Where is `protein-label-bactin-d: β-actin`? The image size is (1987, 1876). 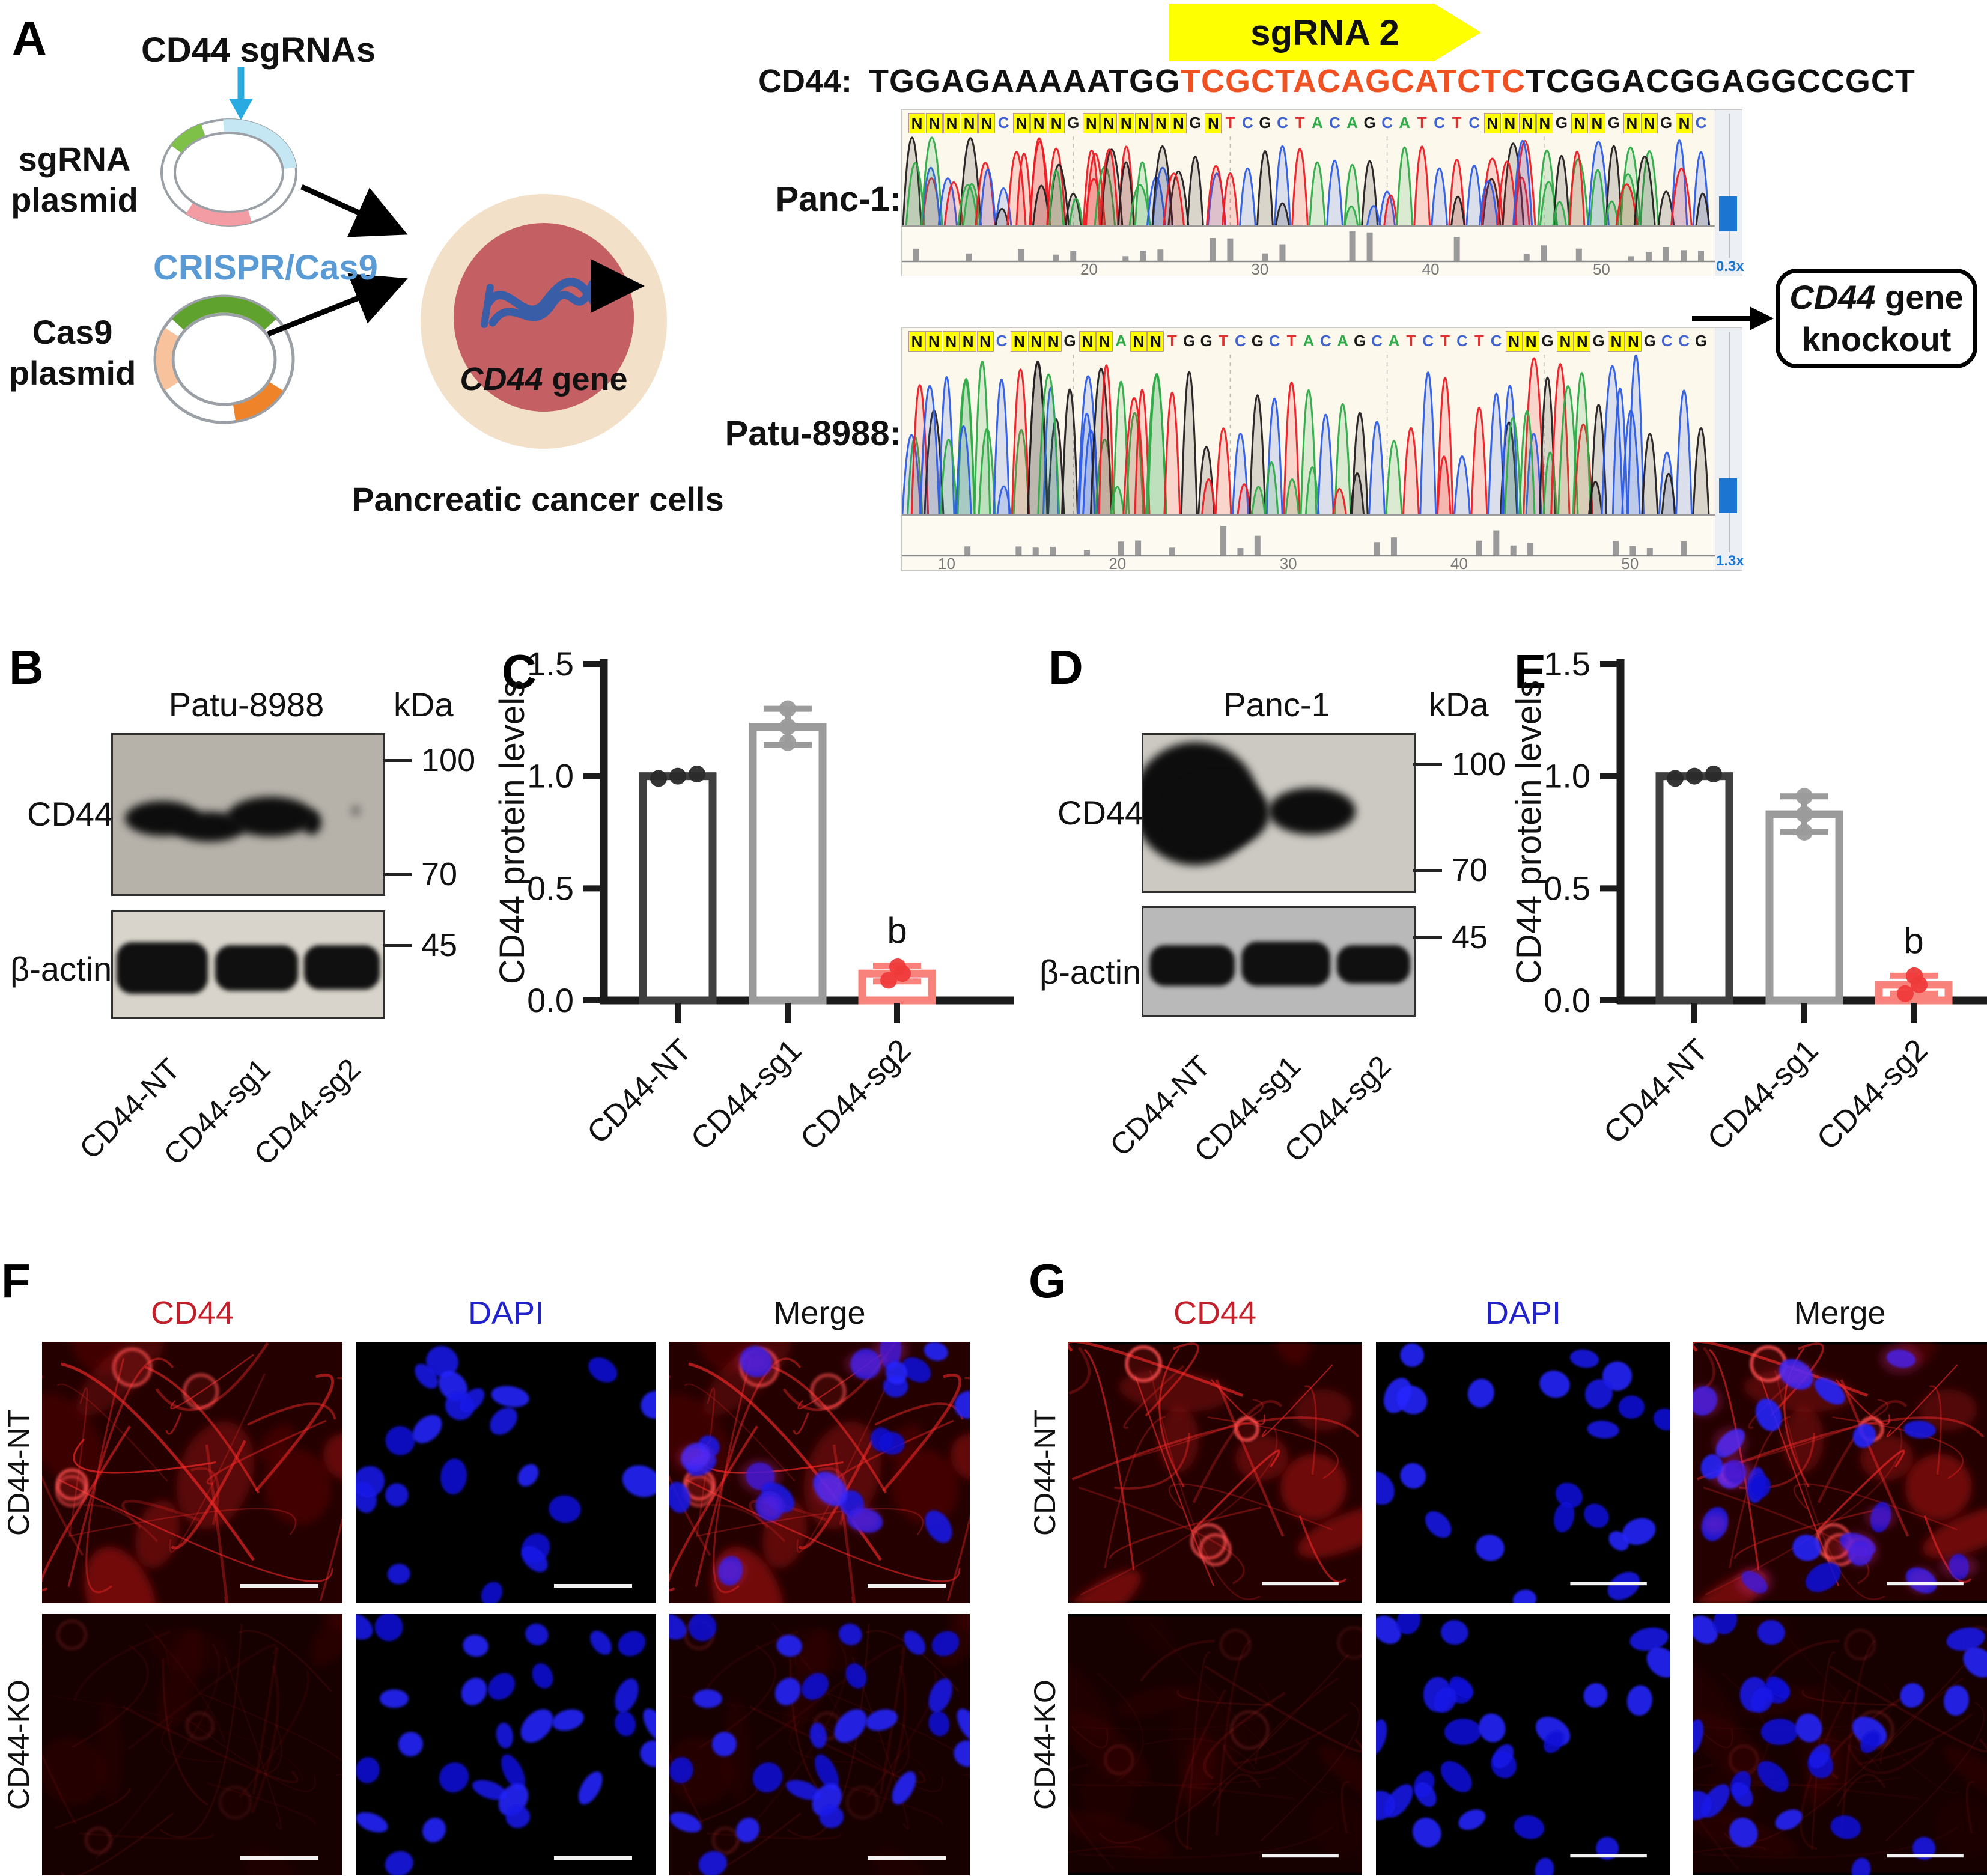 protein-label-bactin-d: β-actin is located at coordinates (1091, 972).